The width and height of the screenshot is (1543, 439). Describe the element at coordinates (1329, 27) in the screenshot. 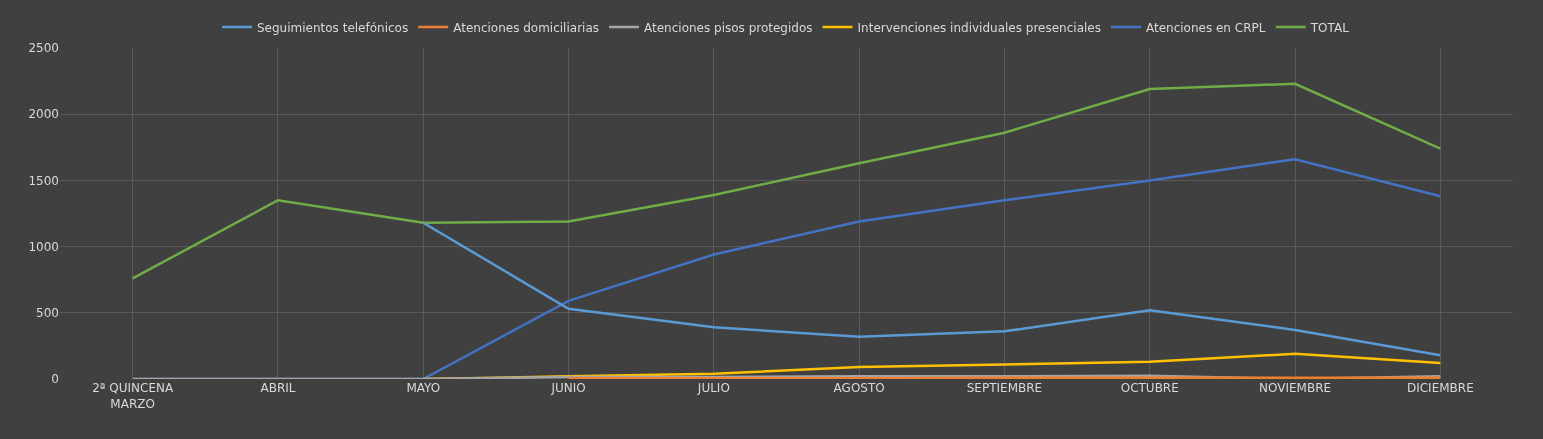

I see `legend-label: TOTAL` at that location.